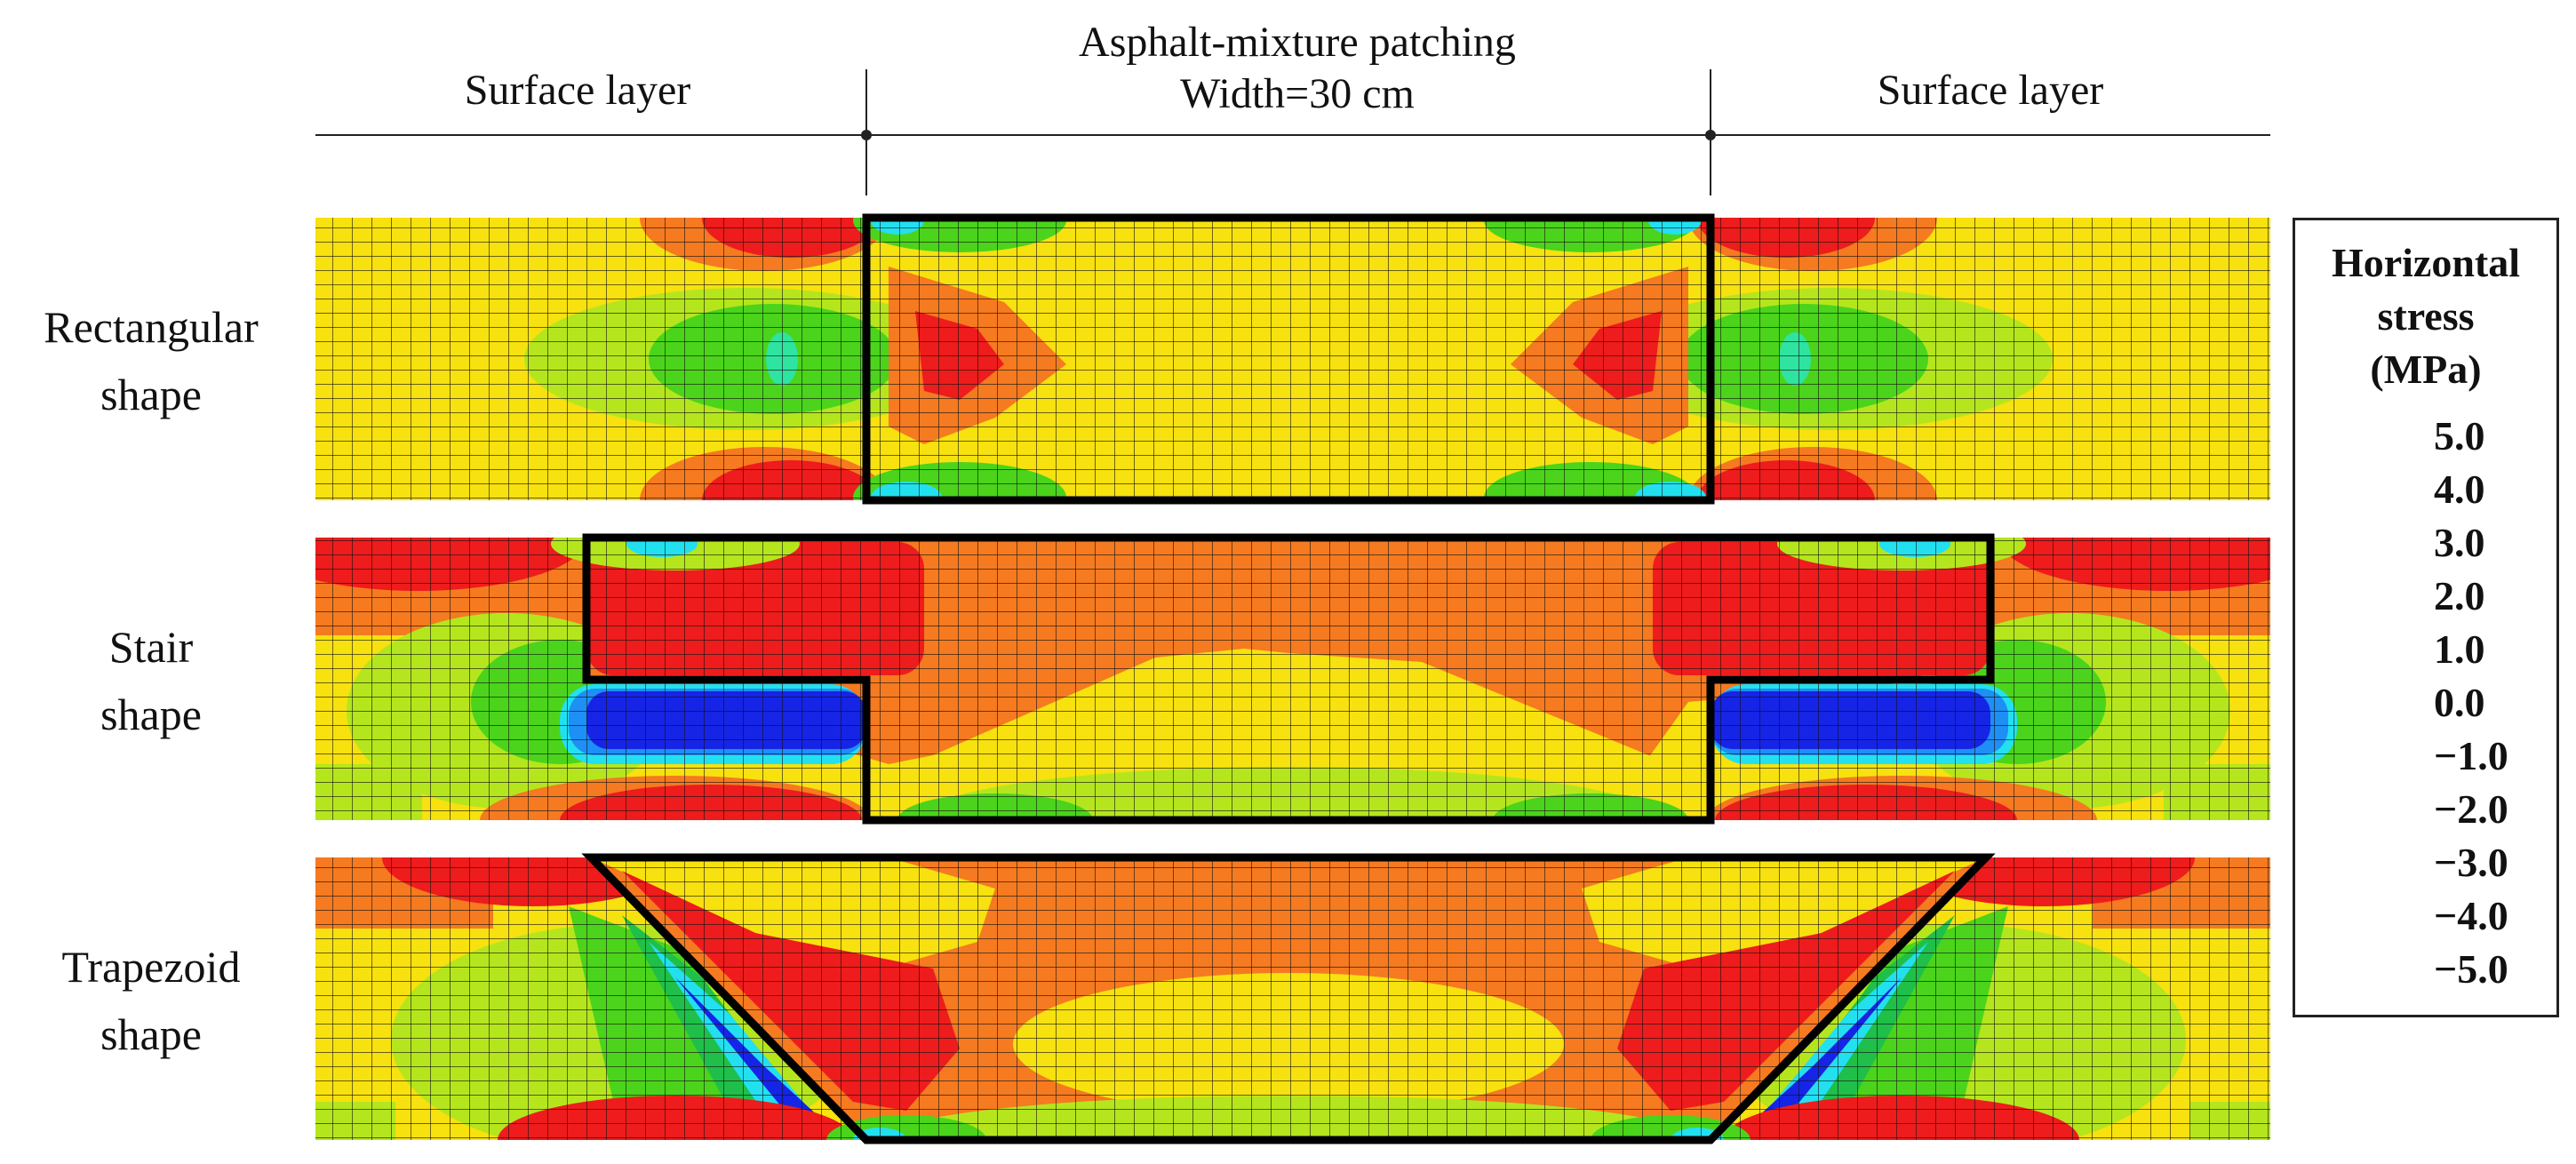 The image size is (2576, 1164). I want to click on legend-title-line1: Horizontal, so click(2426, 262).